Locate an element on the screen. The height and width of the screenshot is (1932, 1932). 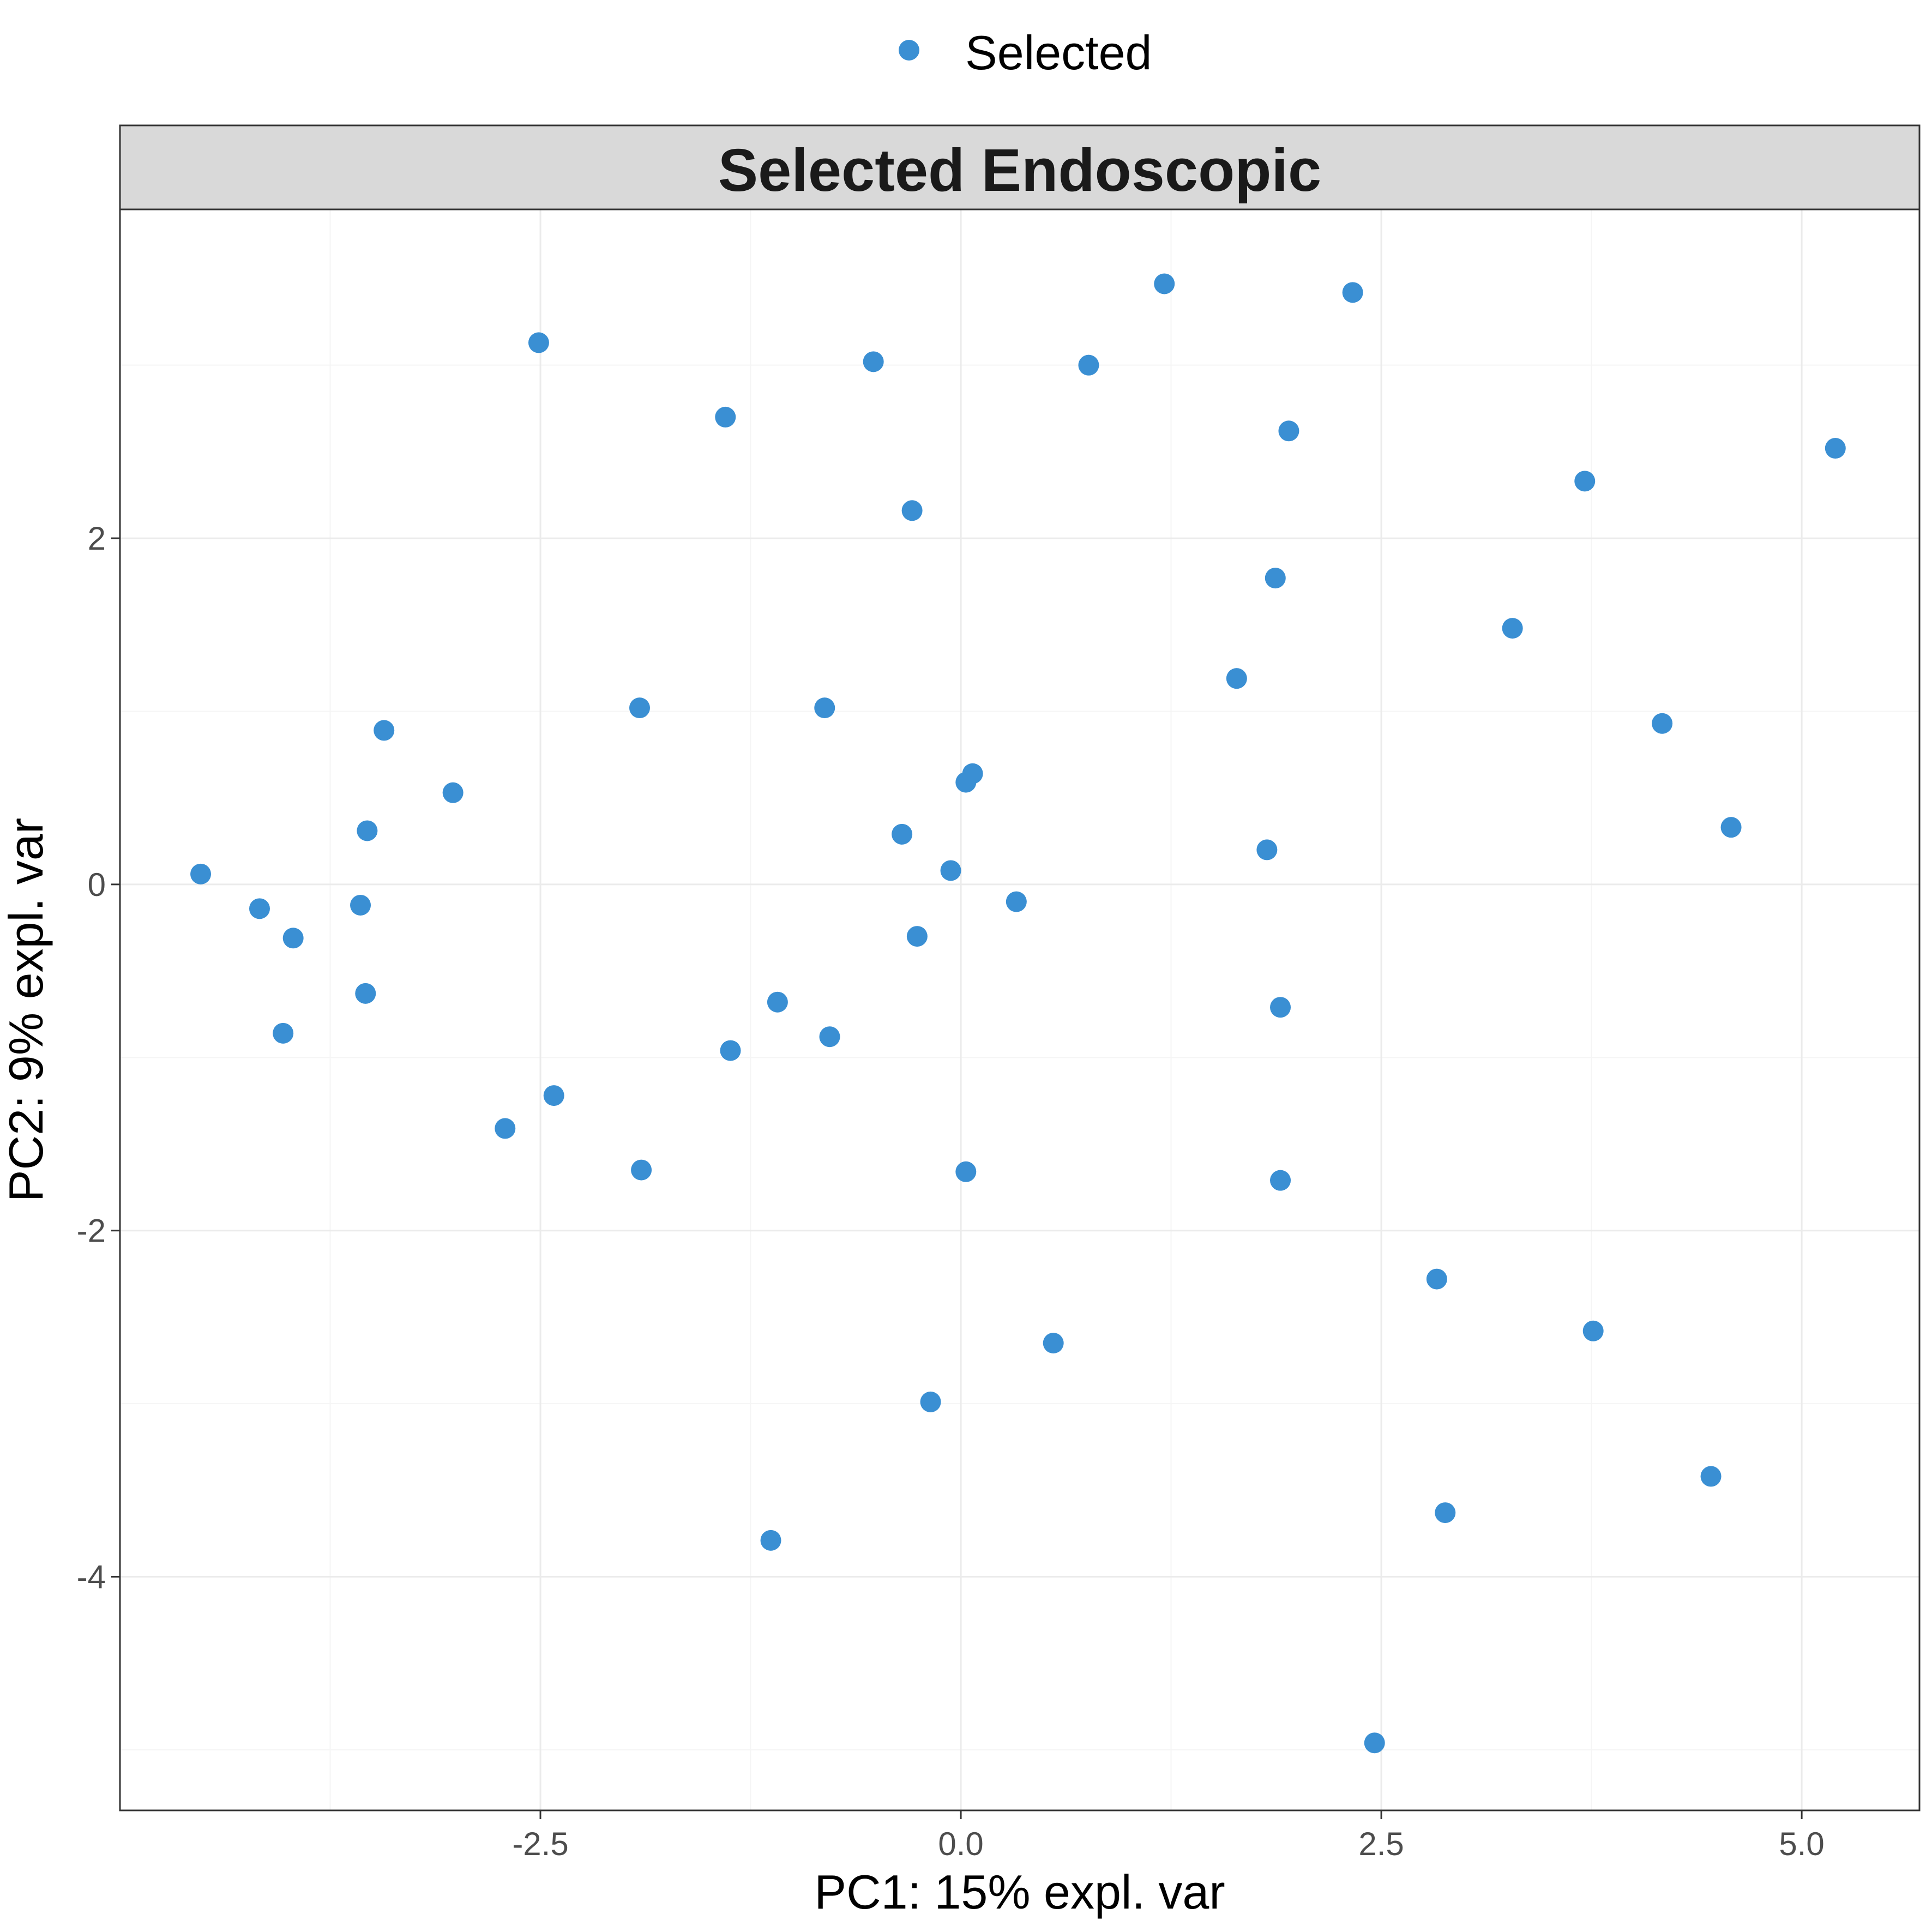
legend-key-selected is located at coordinates (909, 50).